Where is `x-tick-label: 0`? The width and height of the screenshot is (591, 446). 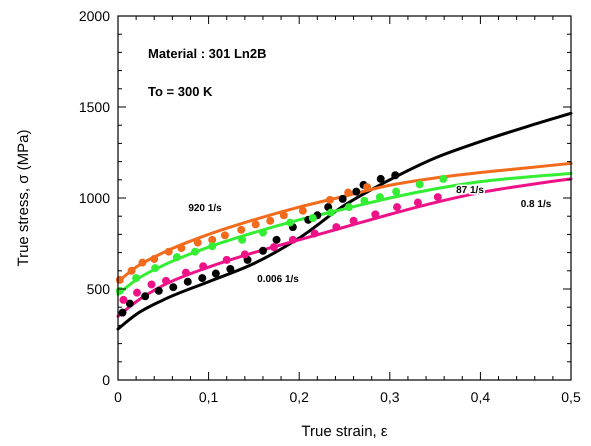 x-tick-label: 0 is located at coordinates (118, 397).